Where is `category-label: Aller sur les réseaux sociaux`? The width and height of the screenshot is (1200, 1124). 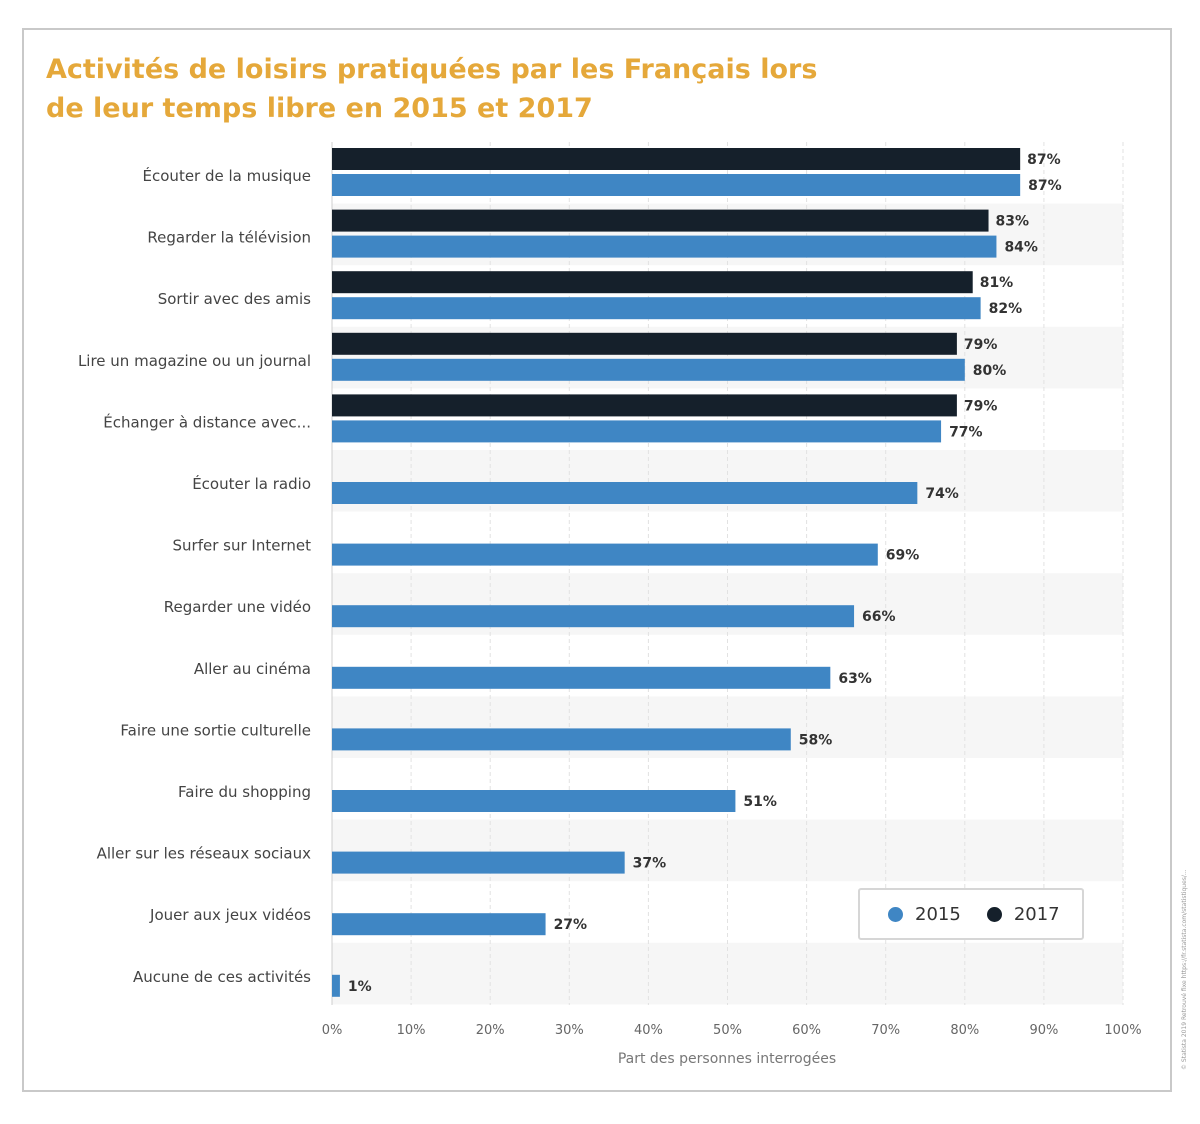
category-label: Aller sur les réseaux sociaux is located at coordinates (204, 854).